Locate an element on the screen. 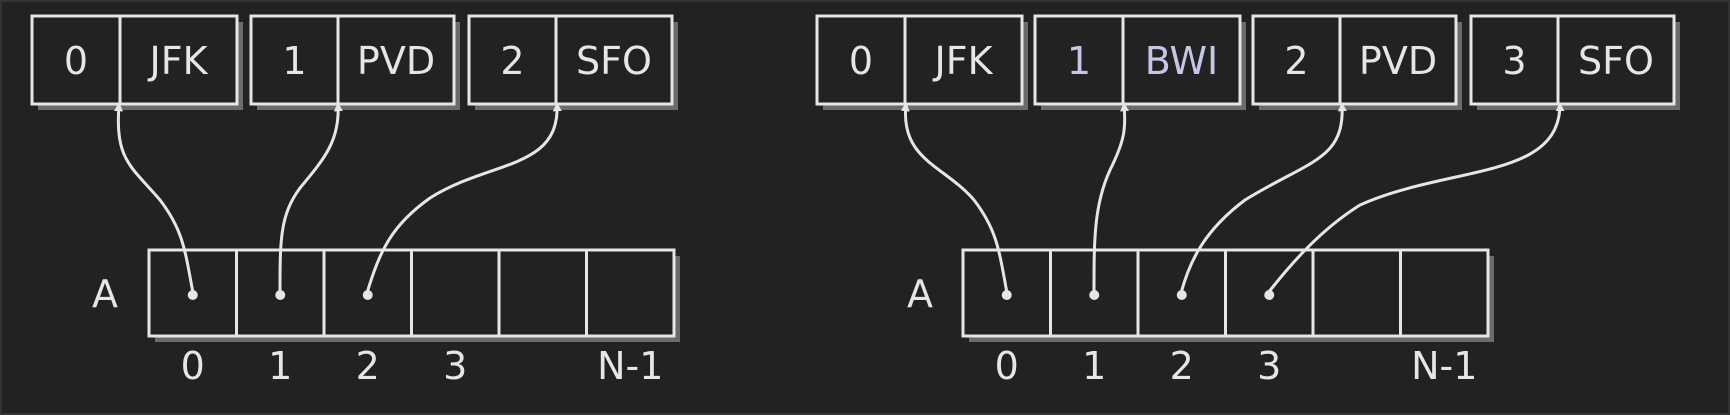 This screenshot has width=1730, height=415. record-box: 1 BWI is located at coordinates (1139, 62).